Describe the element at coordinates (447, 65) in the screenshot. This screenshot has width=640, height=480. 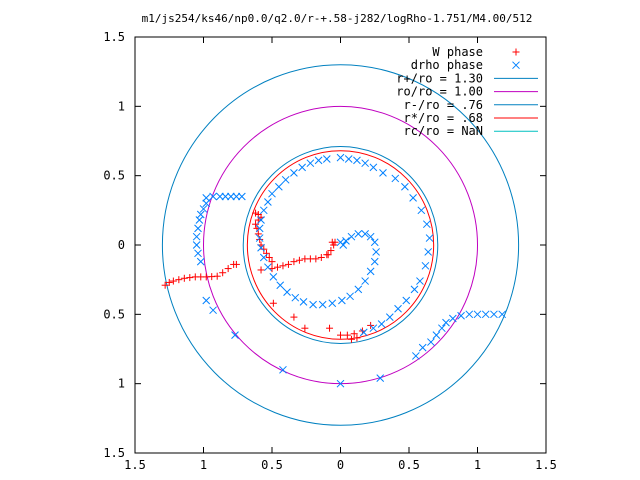
I see `legend-label: drho phase` at that location.